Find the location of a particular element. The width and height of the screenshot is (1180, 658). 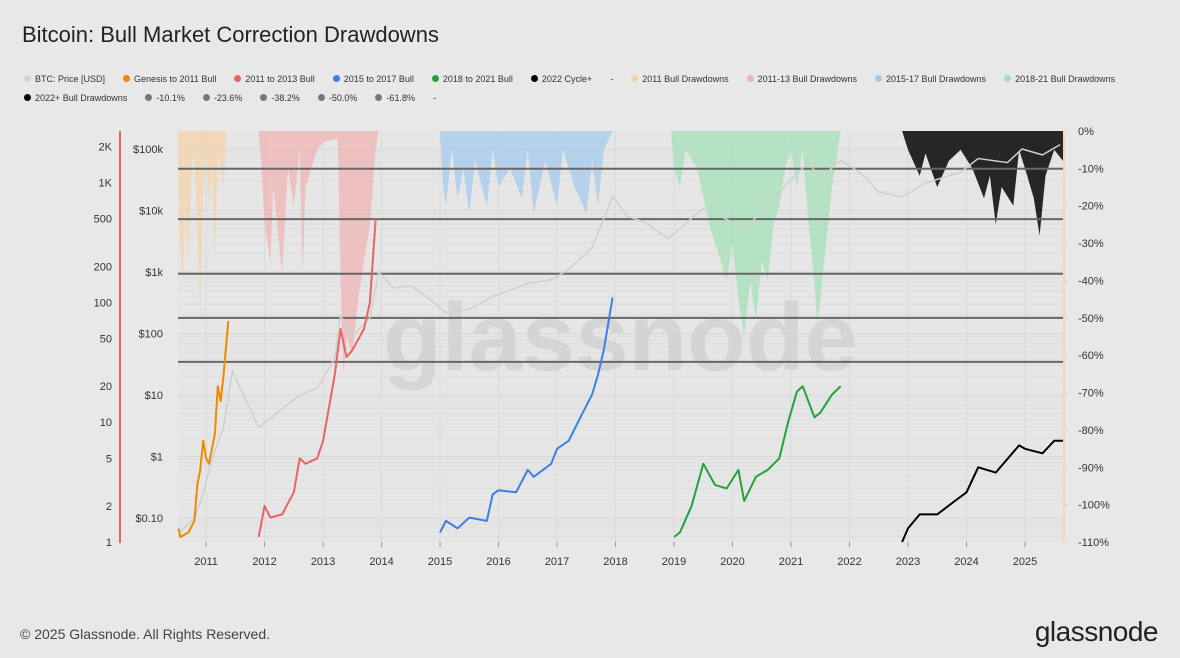

legend-item: -50.0% is located at coordinates (337, 98).